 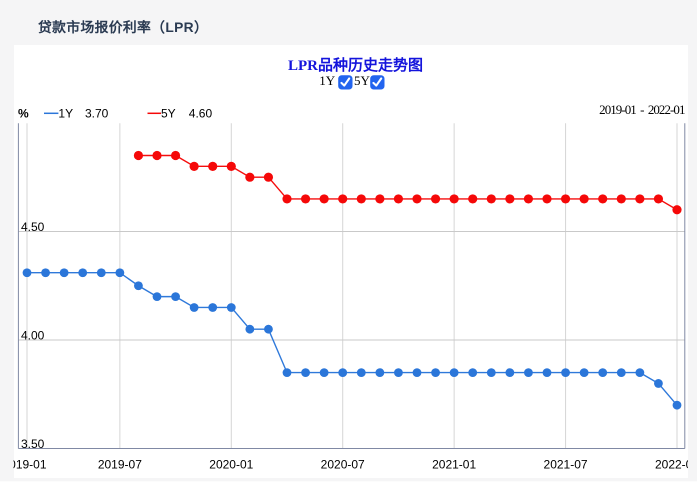 I want to click on svg-text: 2019-01, so click(x=24, y=464).